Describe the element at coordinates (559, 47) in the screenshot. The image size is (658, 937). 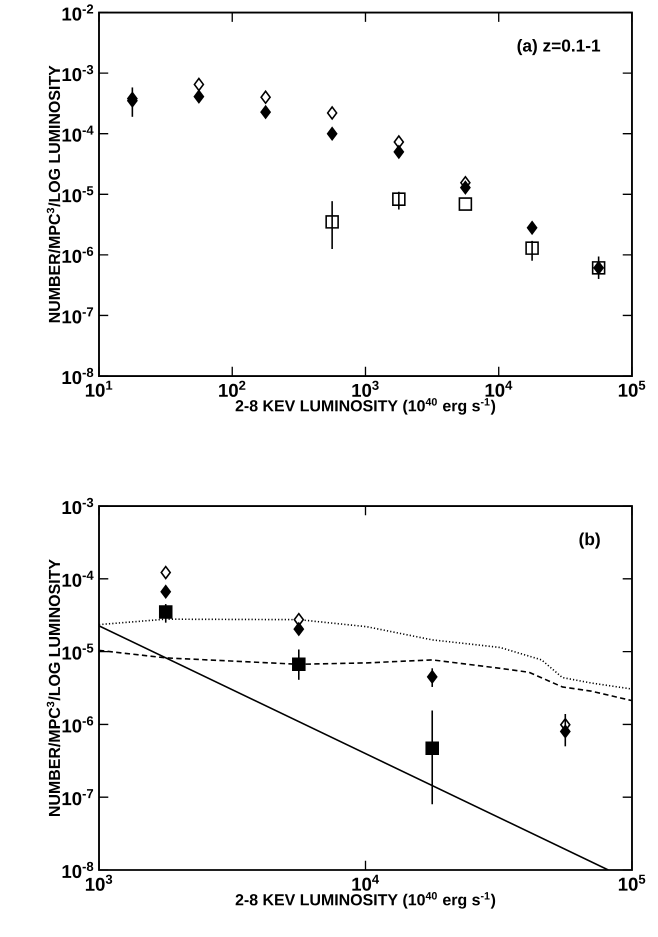
I see `annotation: (a) z=0.1-1` at that location.